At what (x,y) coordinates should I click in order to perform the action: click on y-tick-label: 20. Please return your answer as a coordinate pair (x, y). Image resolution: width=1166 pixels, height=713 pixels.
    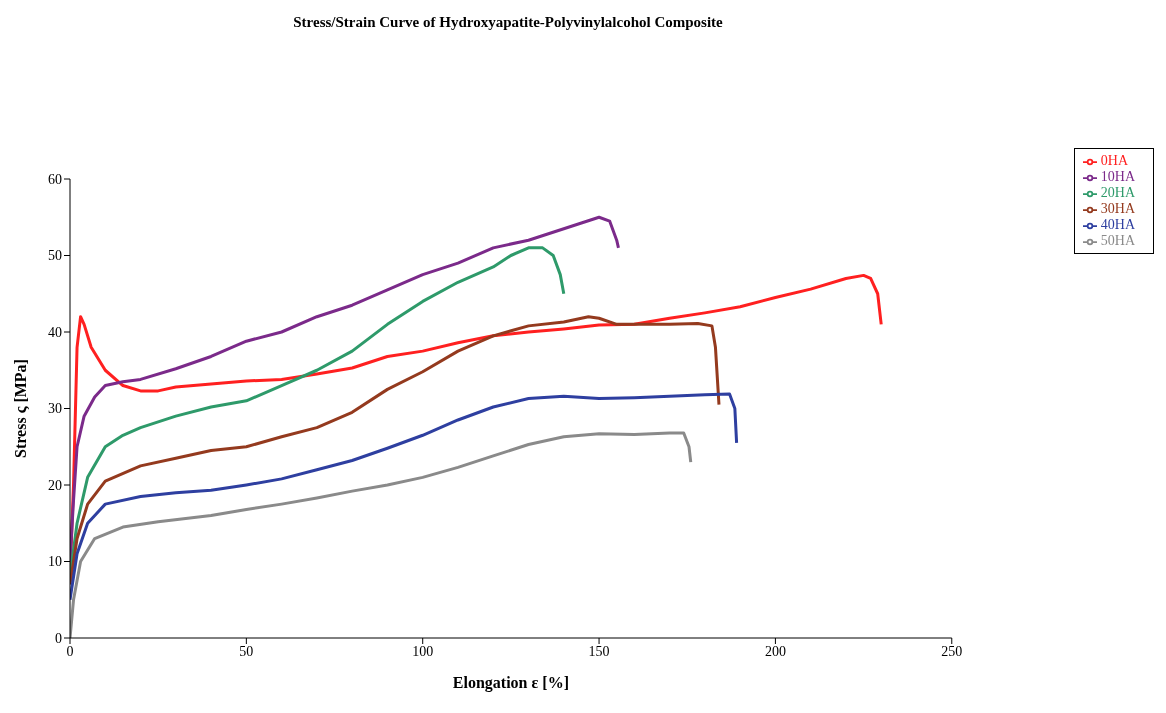
    Looking at the image, I should click on (55, 485).